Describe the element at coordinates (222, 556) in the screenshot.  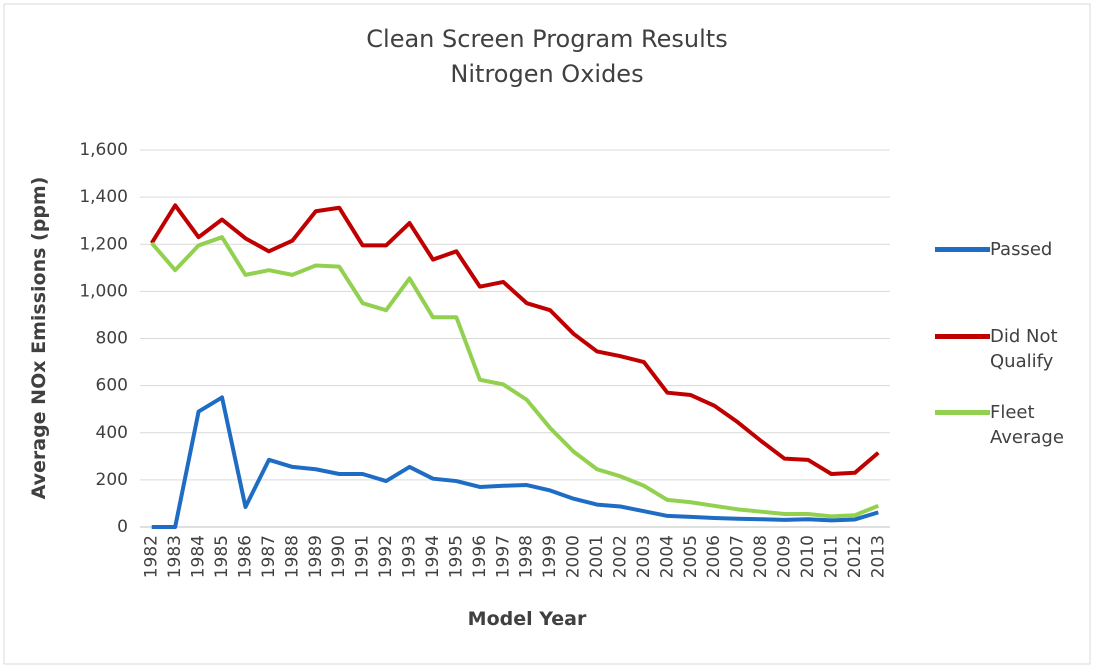
I see `x-tick-label: 1985` at that location.